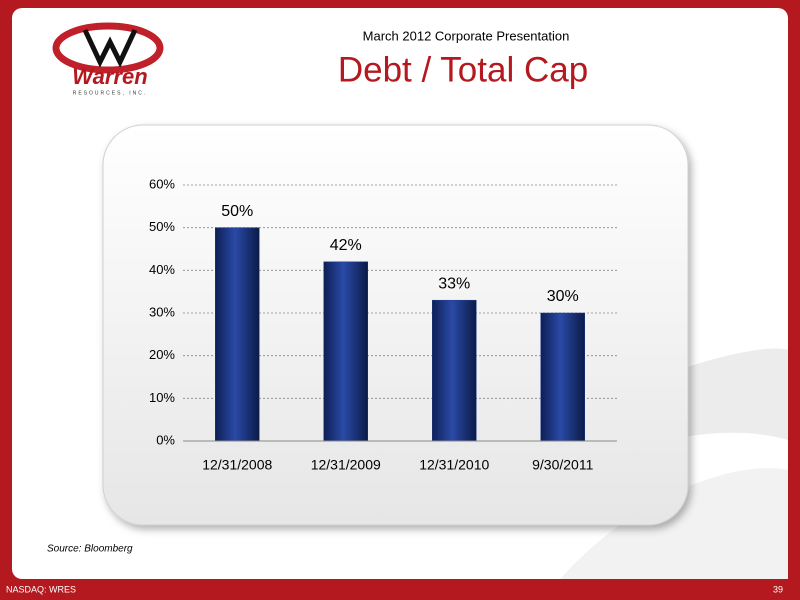  What do you see at coordinates (346, 465) in the screenshot?
I see `x-tick-label: 12/31/2009` at bounding box center [346, 465].